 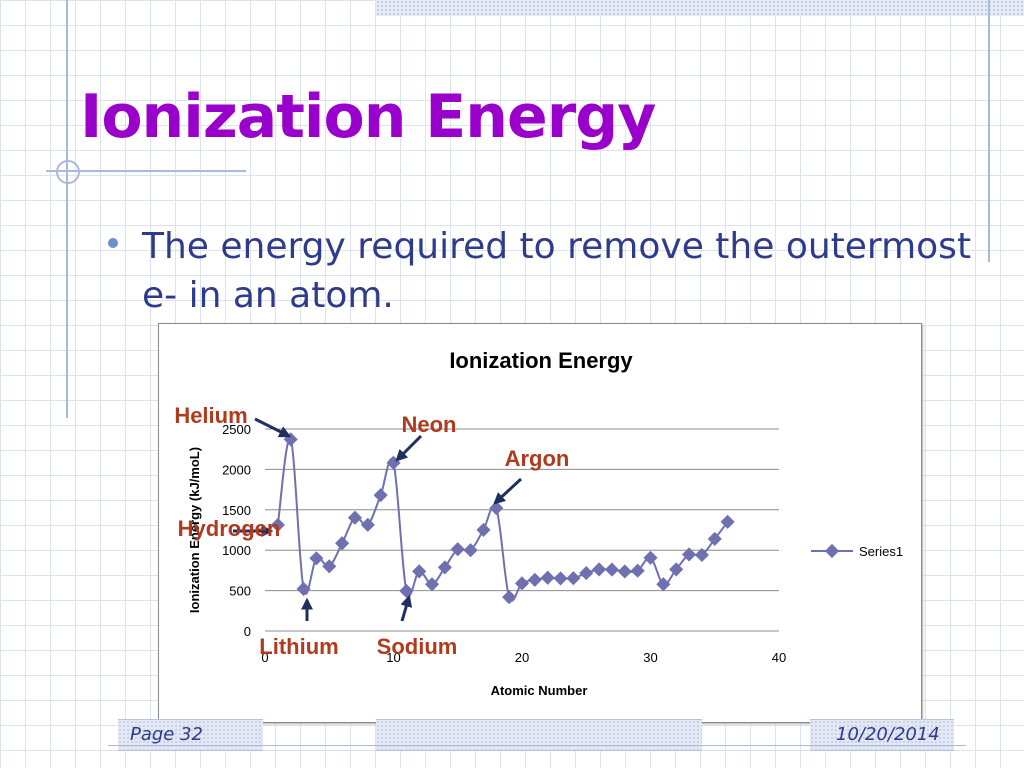 What do you see at coordinates (298, 646) in the screenshot?
I see `annotation-label: Lithium` at bounding box center [298, 646].